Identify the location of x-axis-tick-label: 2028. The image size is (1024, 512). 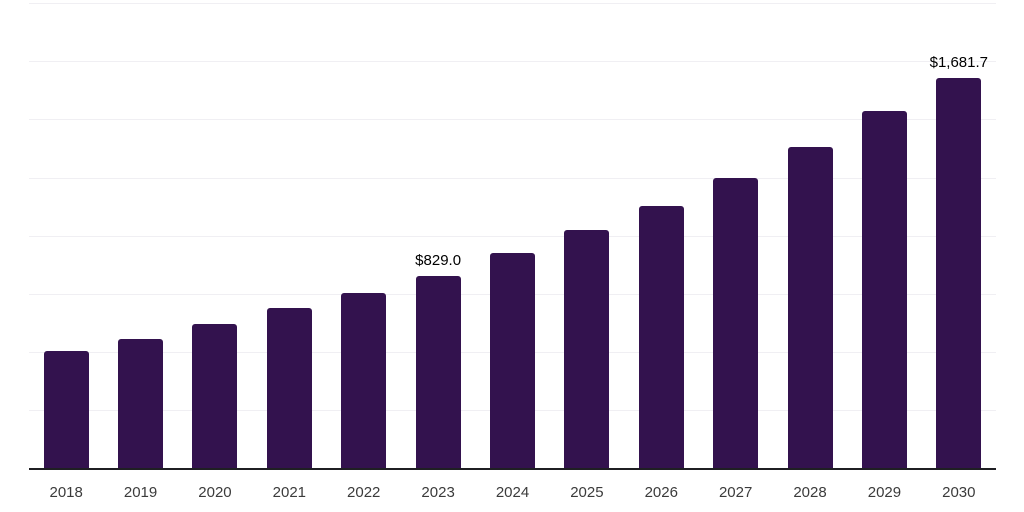
(810, 492).